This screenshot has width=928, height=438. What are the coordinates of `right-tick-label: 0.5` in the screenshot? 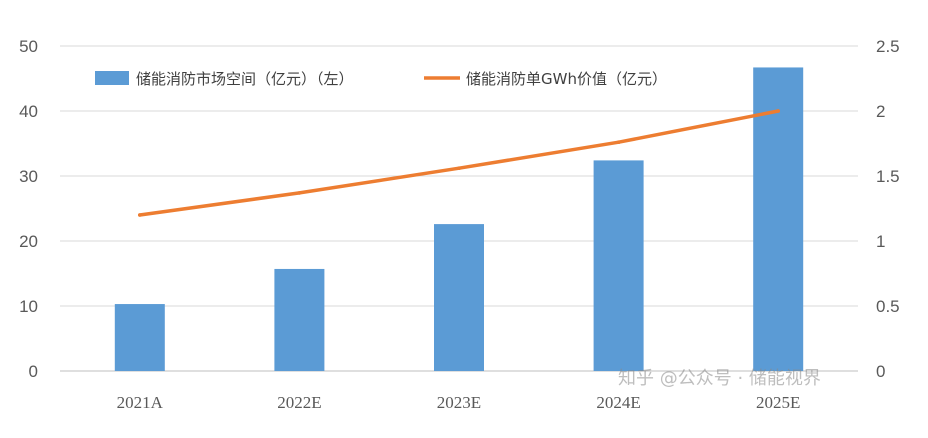 It's located at (888, 306).